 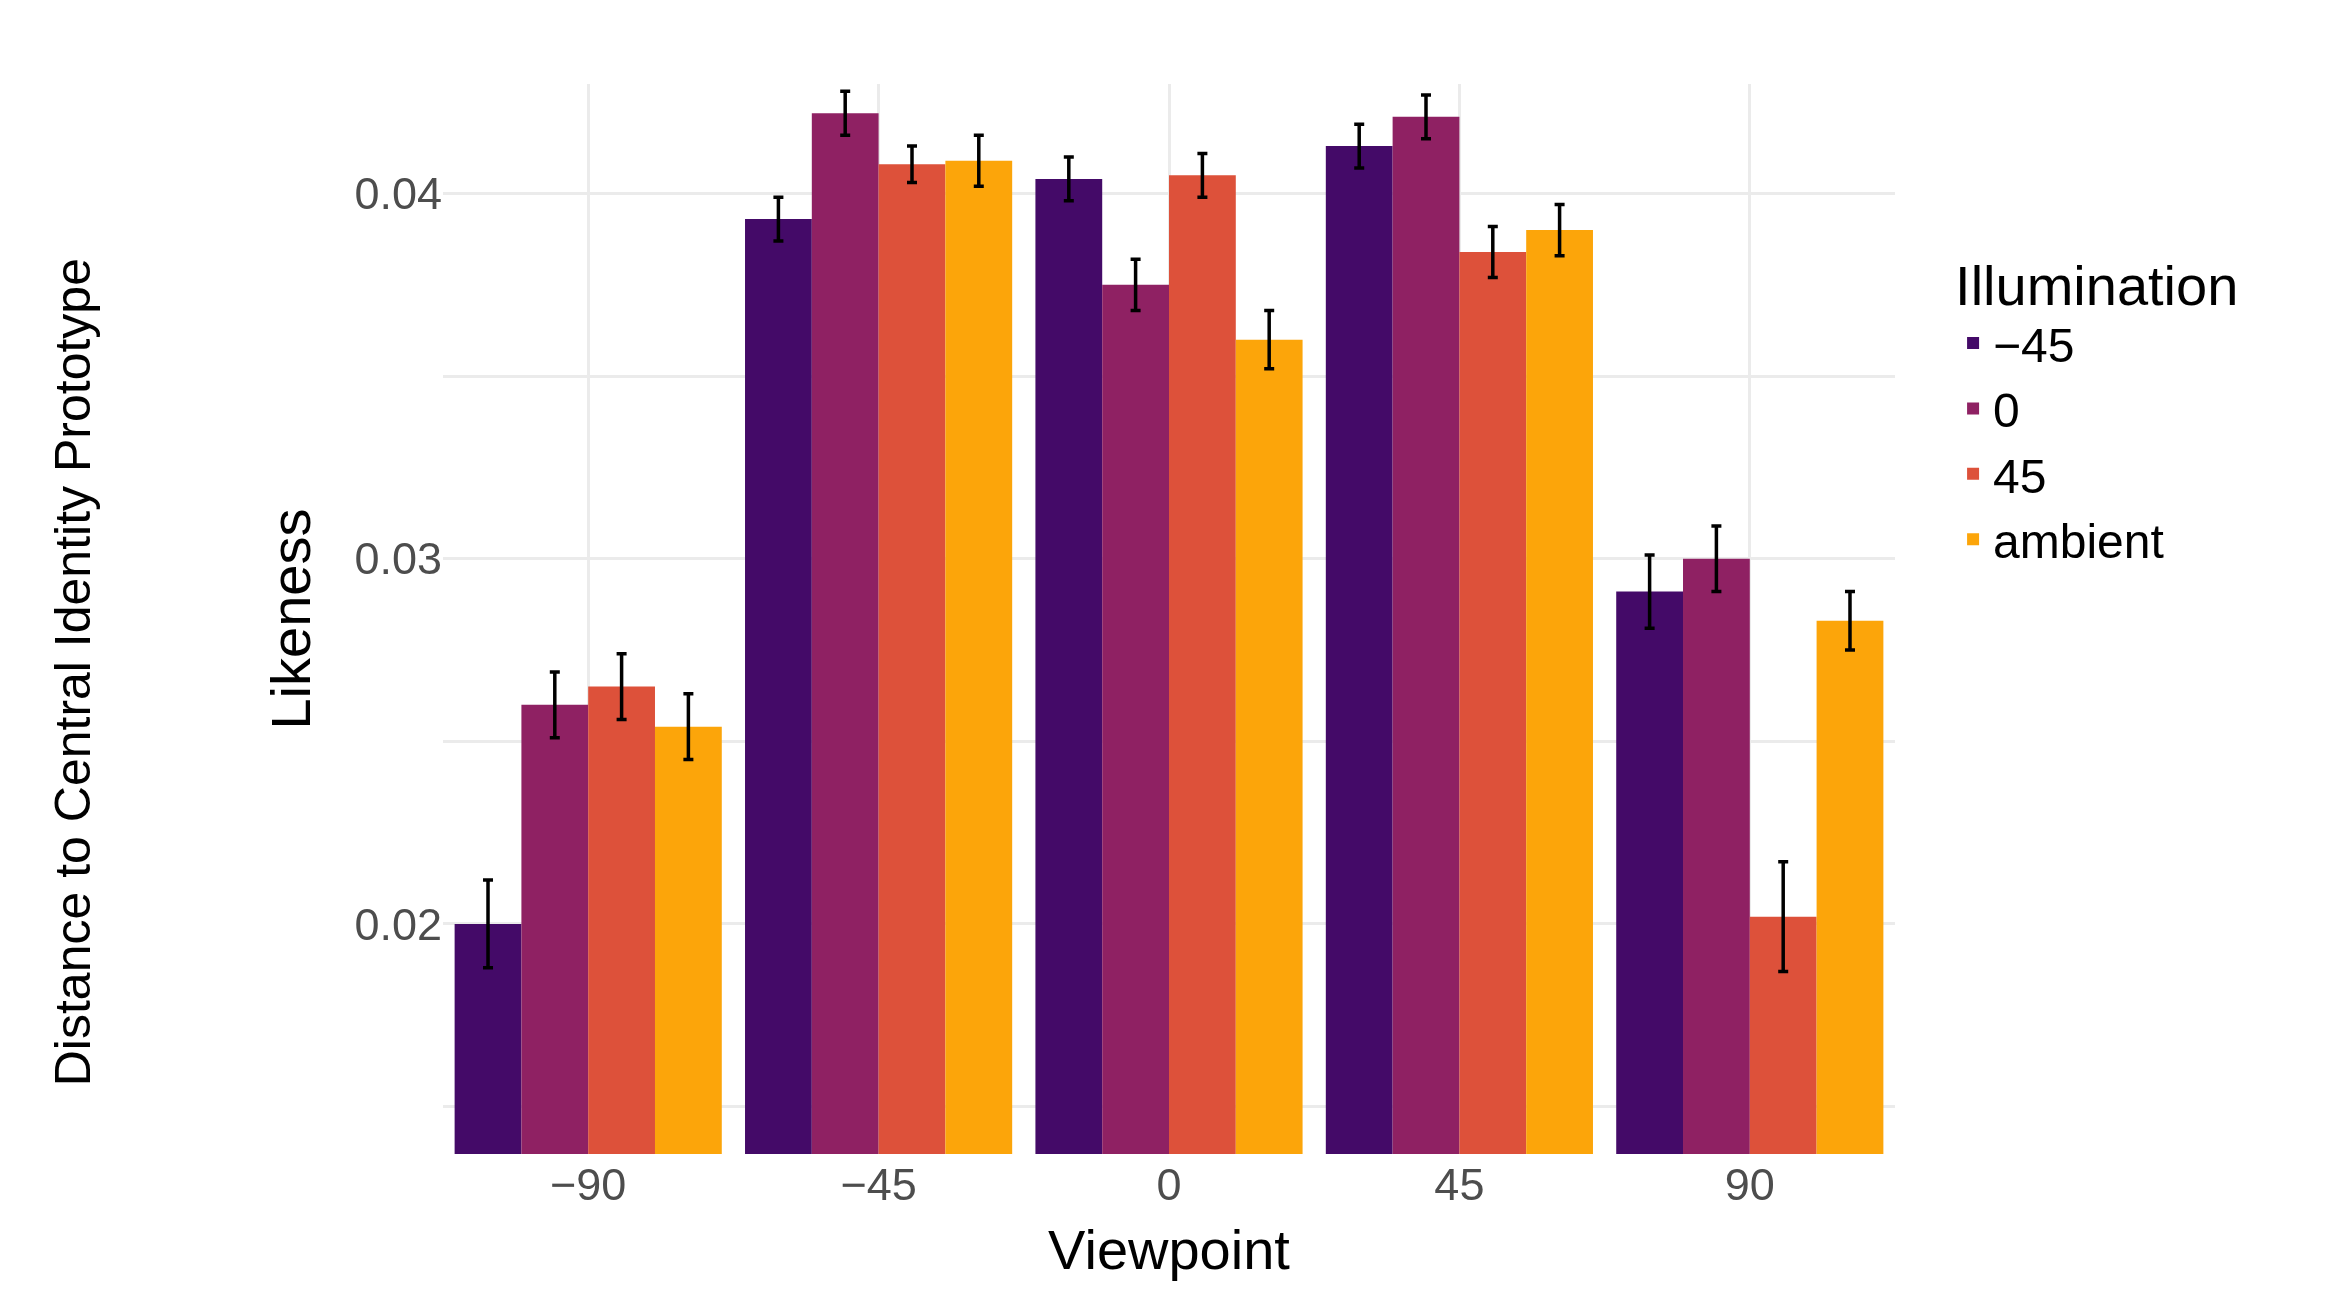 I want to click on text: Distance to Central Identity Prototype, so click(x=73, y=672).